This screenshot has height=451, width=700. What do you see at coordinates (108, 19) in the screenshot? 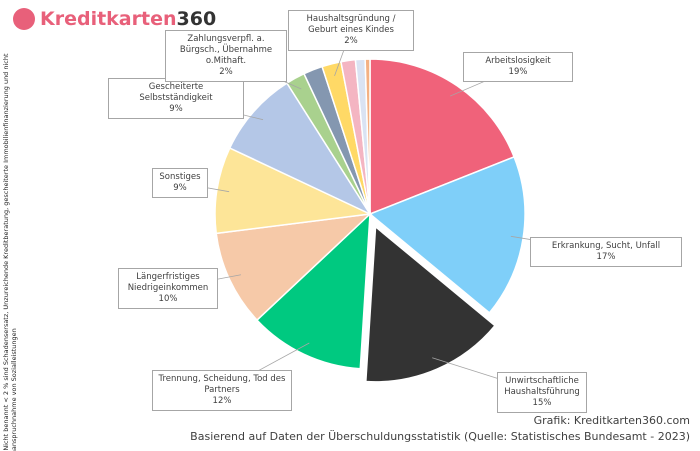
I see `logo-text: Kreditkarten` at bounding box center [108, 19].